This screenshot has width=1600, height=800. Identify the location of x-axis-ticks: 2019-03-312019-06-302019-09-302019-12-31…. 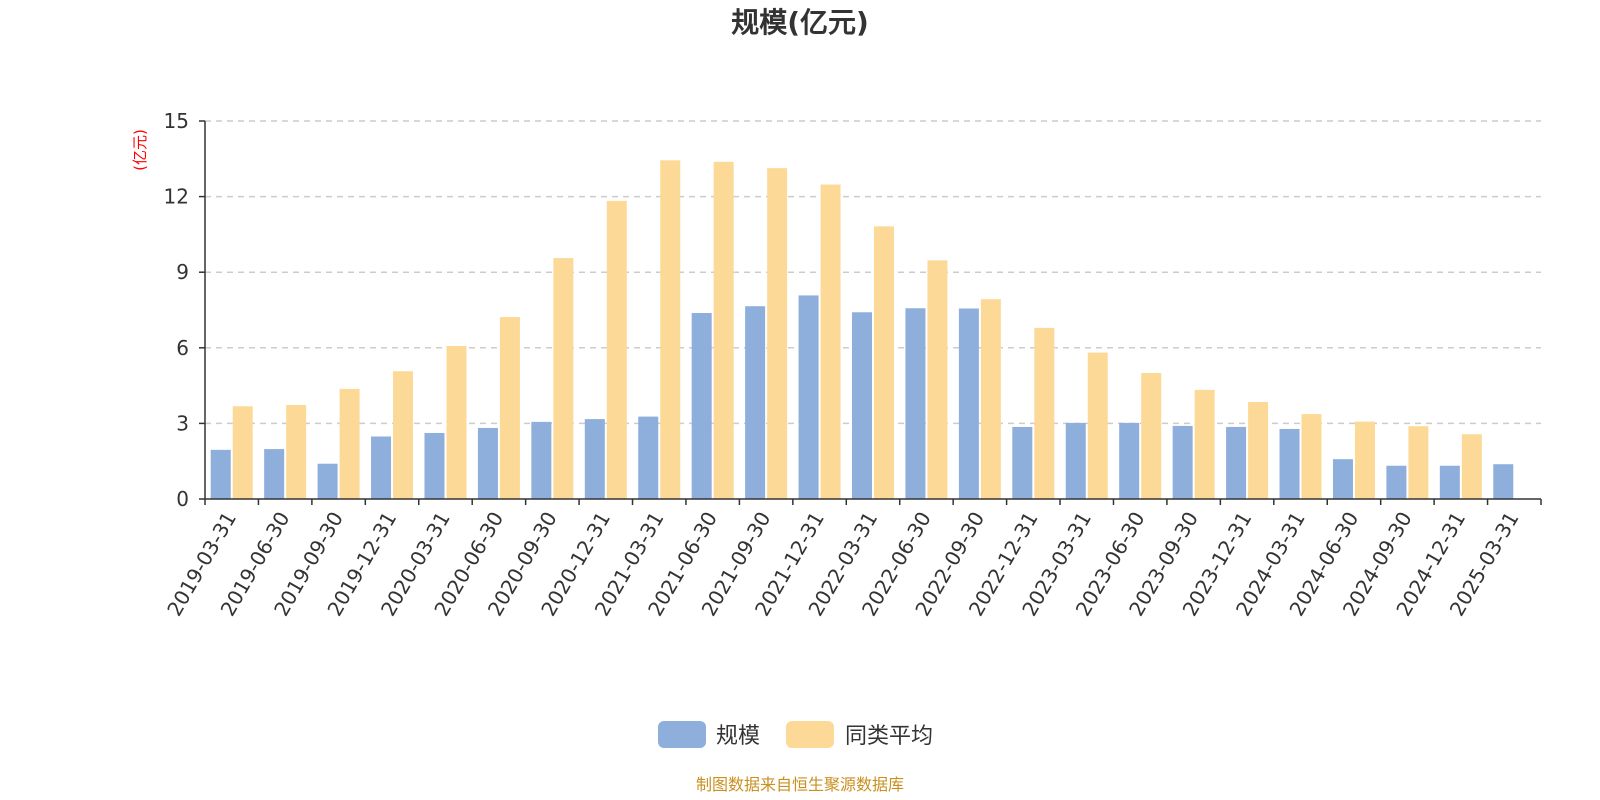
(852, 559).